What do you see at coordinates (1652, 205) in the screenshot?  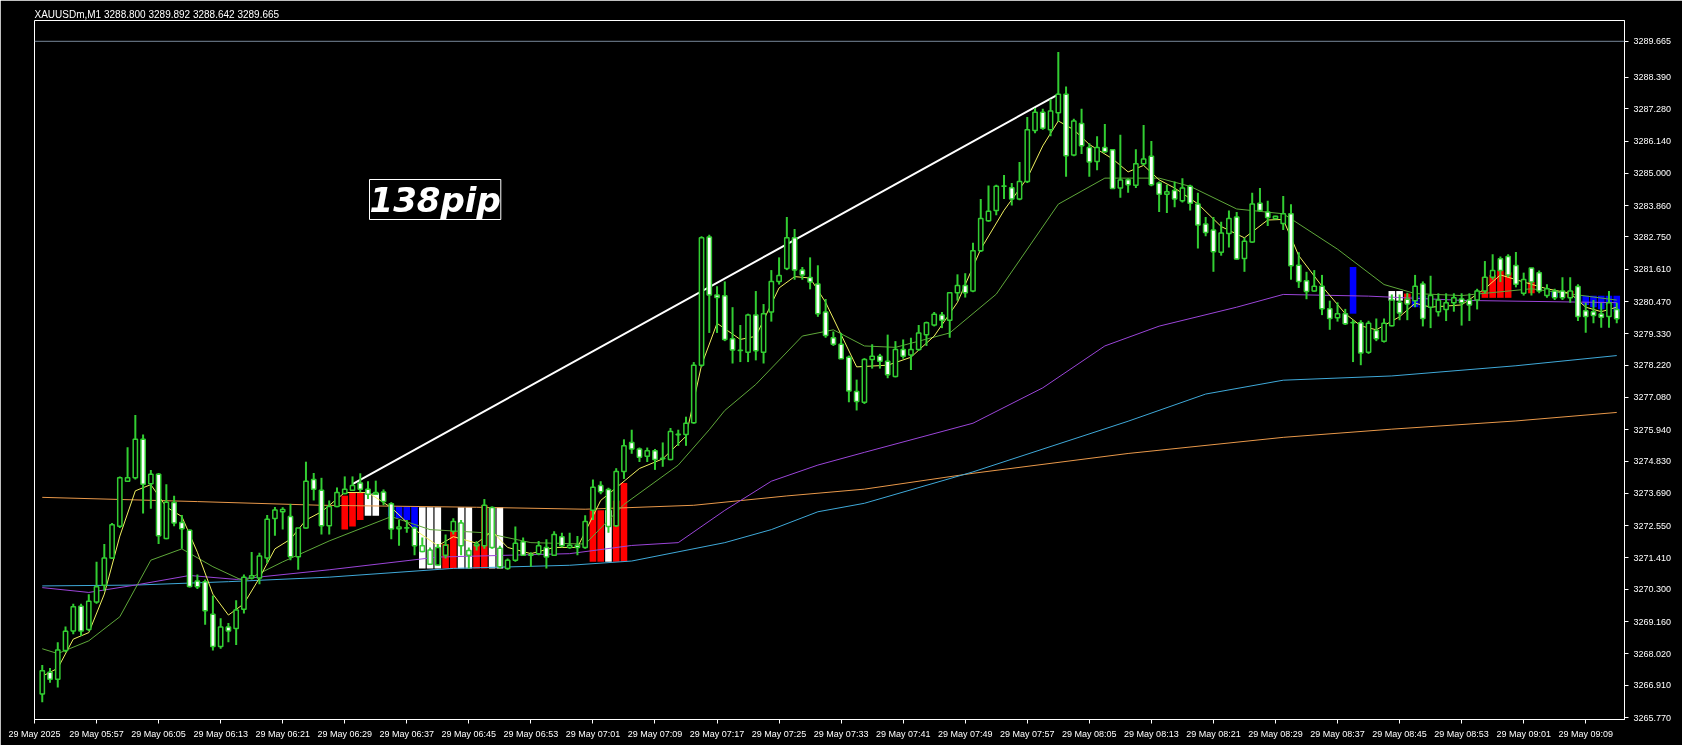 I see `y-tick-label: 3283.860` at bounding box center [1652, 205].